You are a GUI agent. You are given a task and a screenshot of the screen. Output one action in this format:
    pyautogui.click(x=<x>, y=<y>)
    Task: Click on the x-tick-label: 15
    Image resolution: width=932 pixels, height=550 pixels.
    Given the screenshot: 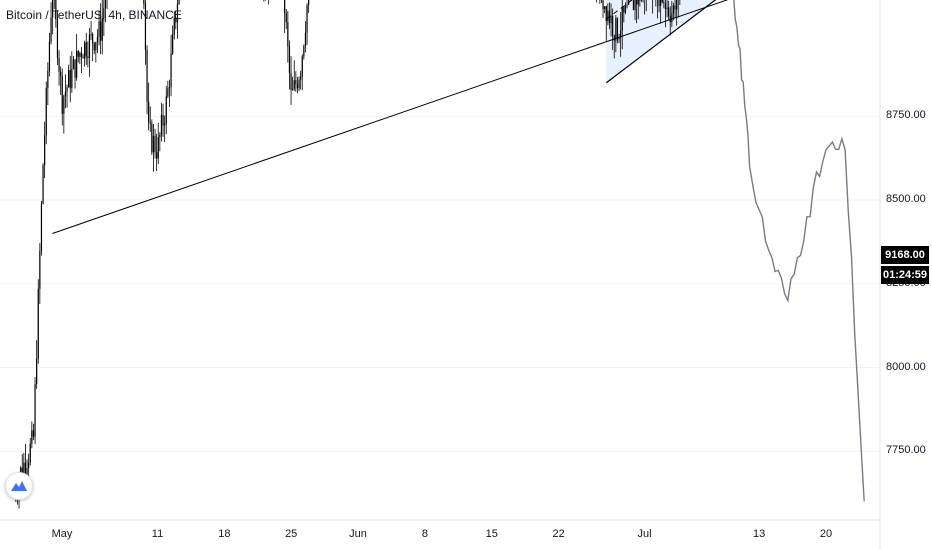 What is the action you would take?
    pyautogui.click(x=491, y=534)
    